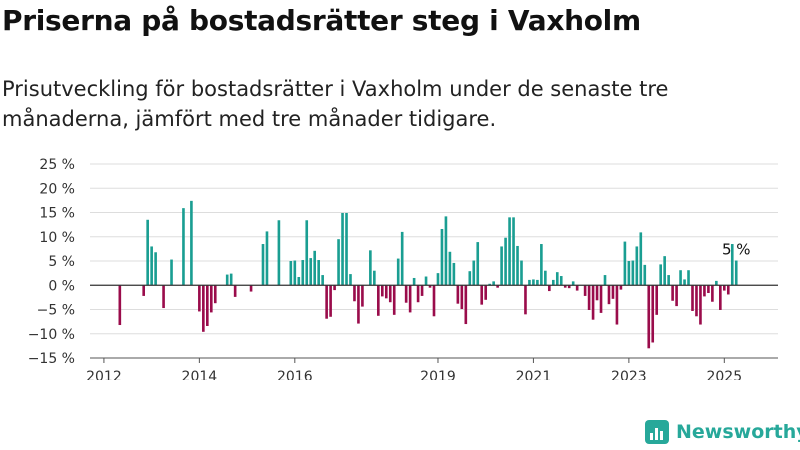 This screenshot has height=450, width=800. I want to click on chart-title: Priserna på bostadsrätter steg i Vaxholm, so click(321, 20).